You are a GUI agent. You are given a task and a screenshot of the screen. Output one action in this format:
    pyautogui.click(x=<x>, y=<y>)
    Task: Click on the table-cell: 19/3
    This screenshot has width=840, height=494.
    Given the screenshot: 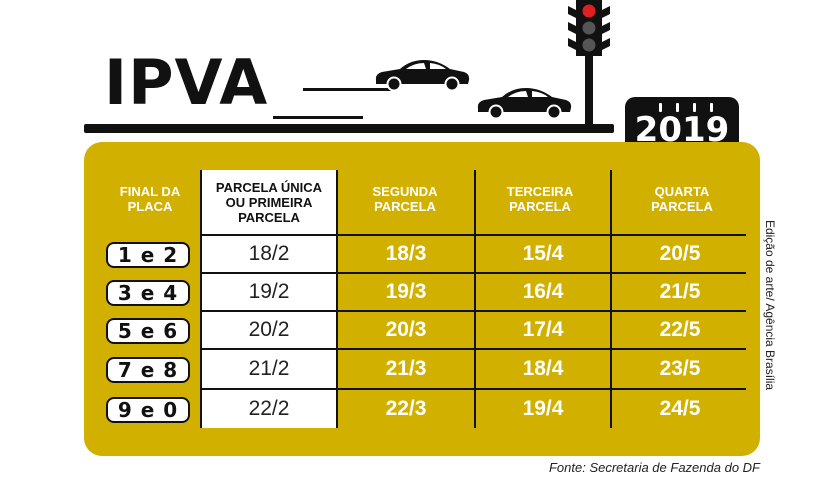 What is the action you would take?
    pyautogui.click(x=406, y=291)
    